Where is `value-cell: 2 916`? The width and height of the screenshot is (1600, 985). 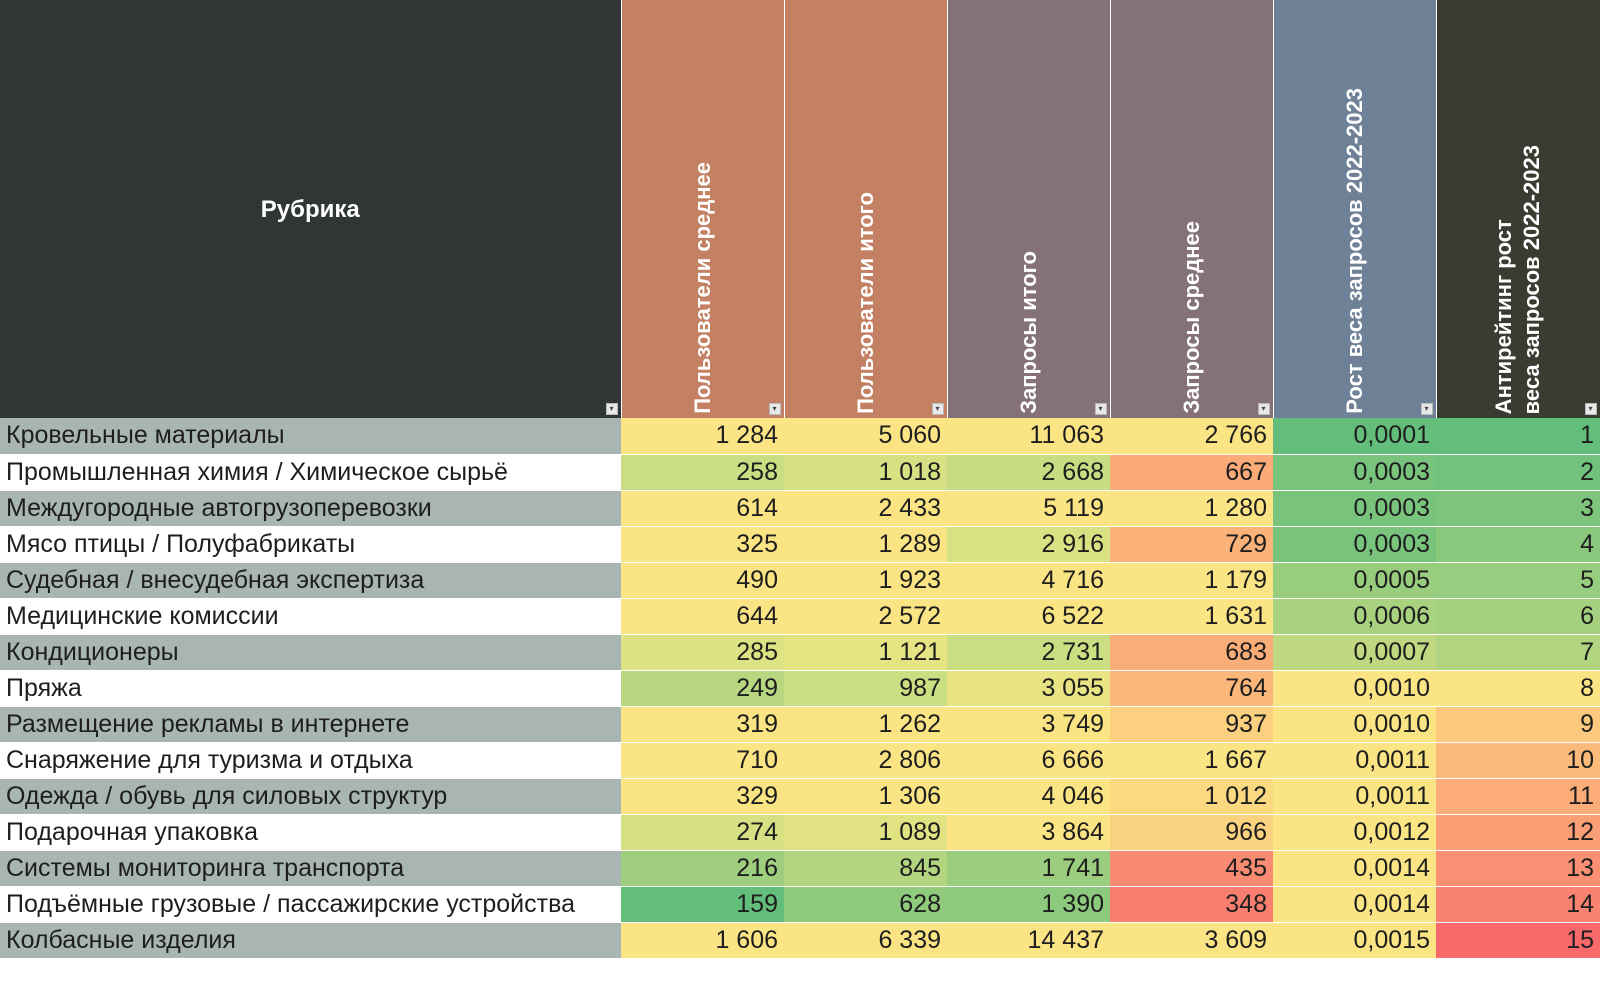 value-cell: 2 916 is located at coordinates (1028, 544).